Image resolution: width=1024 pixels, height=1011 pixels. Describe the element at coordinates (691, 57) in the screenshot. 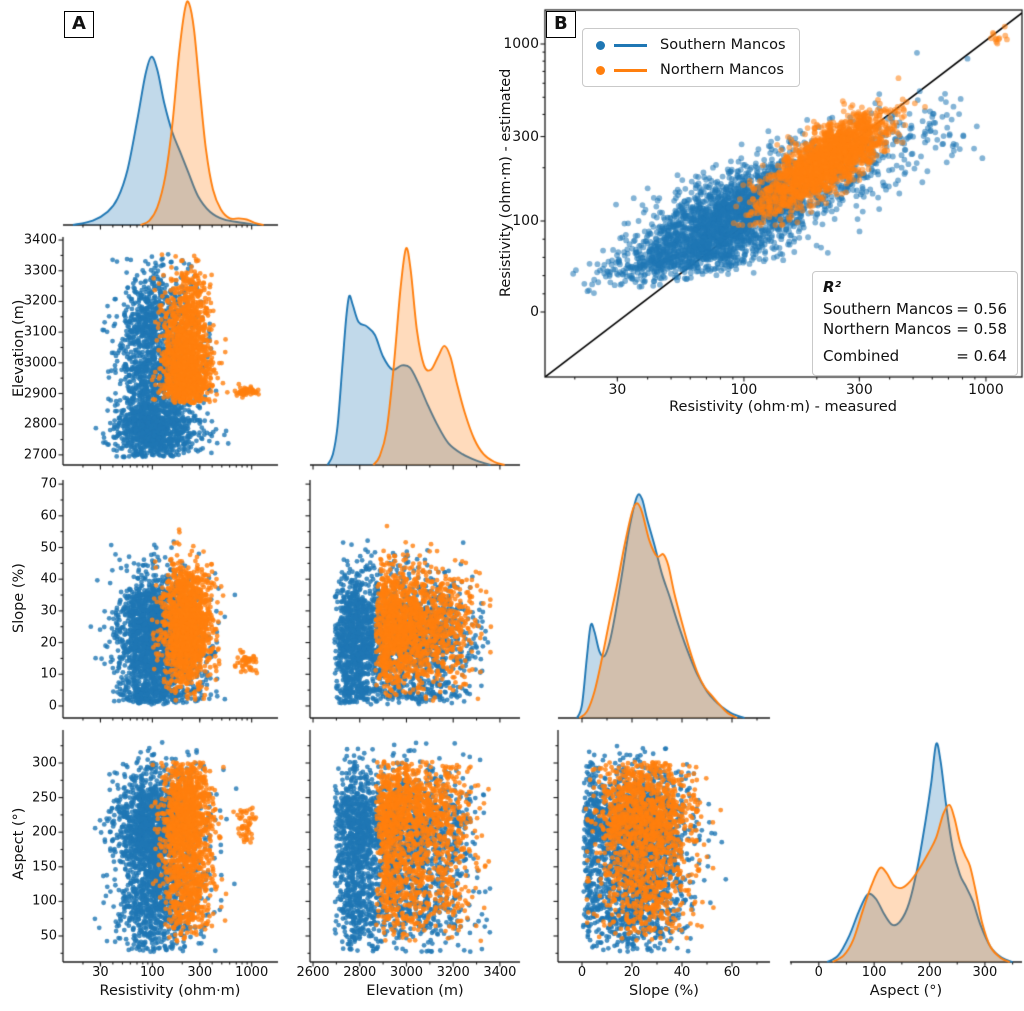

I see `legend: Southern Mancos Northern Mancos` at that location.